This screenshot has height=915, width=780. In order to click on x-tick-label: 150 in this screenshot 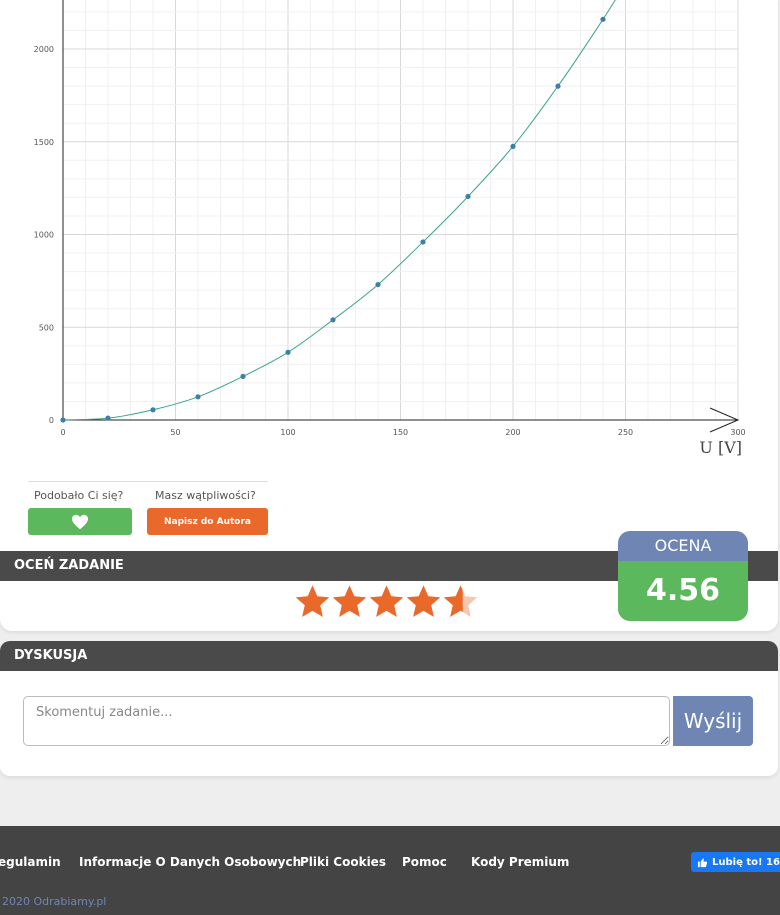, I will do `click(400, 432)`.